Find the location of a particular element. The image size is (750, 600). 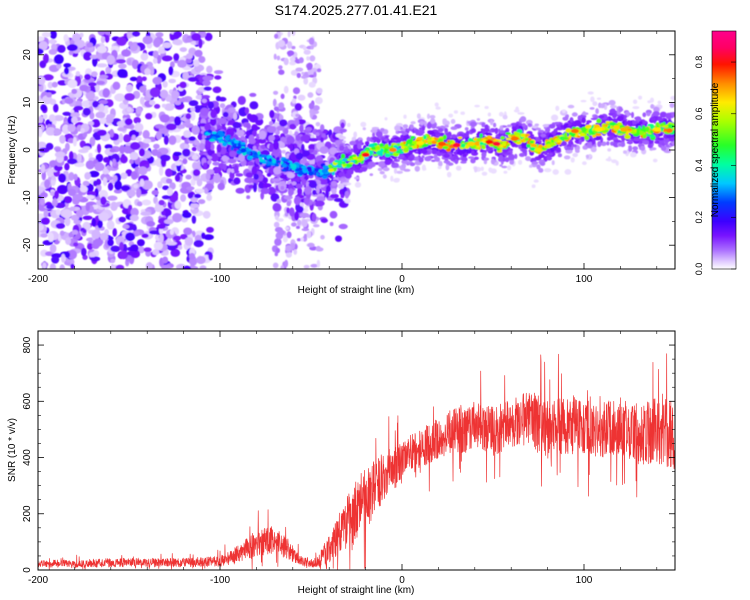

snr-ytick-label: 600 is located at coordinates (27, 401).